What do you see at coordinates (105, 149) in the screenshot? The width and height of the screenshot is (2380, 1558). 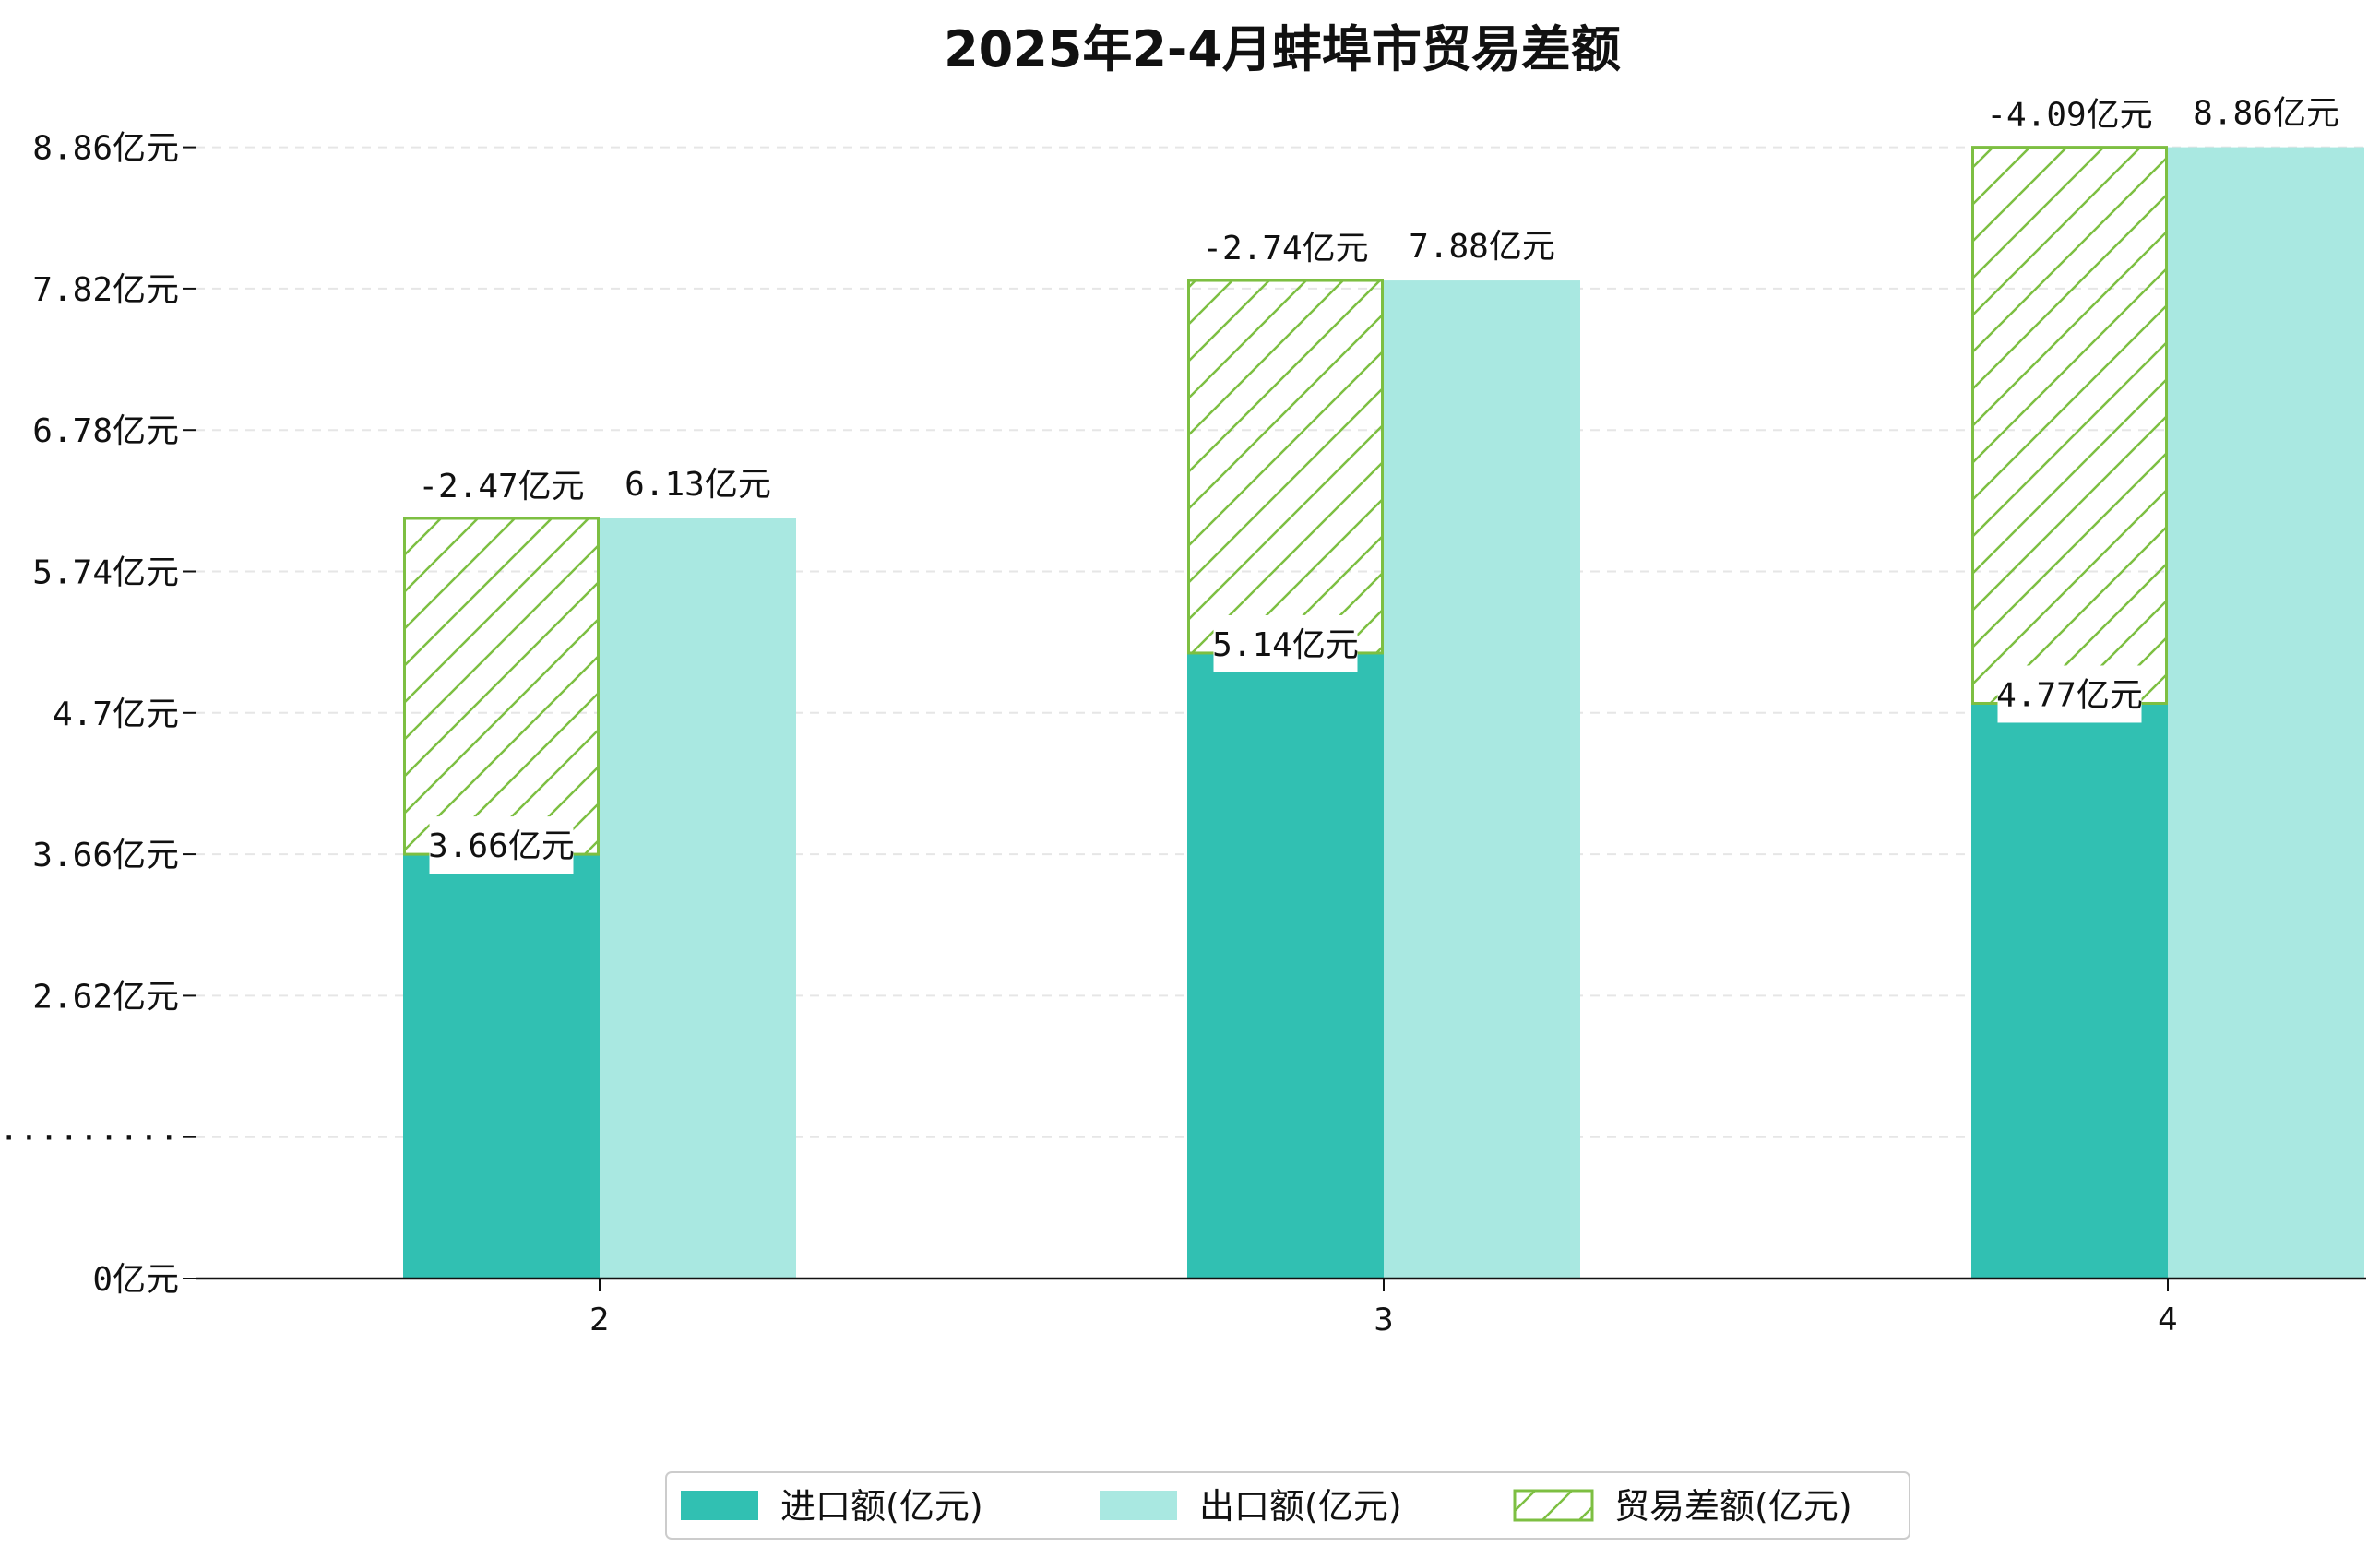 I see `y-tick-label: 8.86亿元` at bounding box center [105, 149].